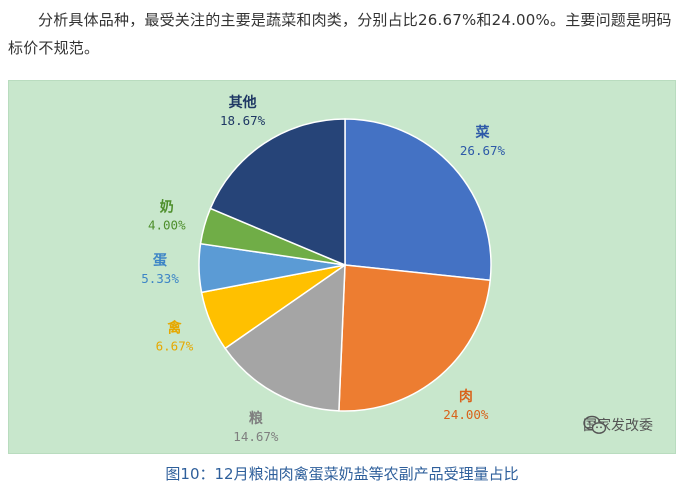  What do you see at coordinates (243, 120) in the screenshot?
I see `slice-value-6: 18.67%` at bounding box center [243, 120].